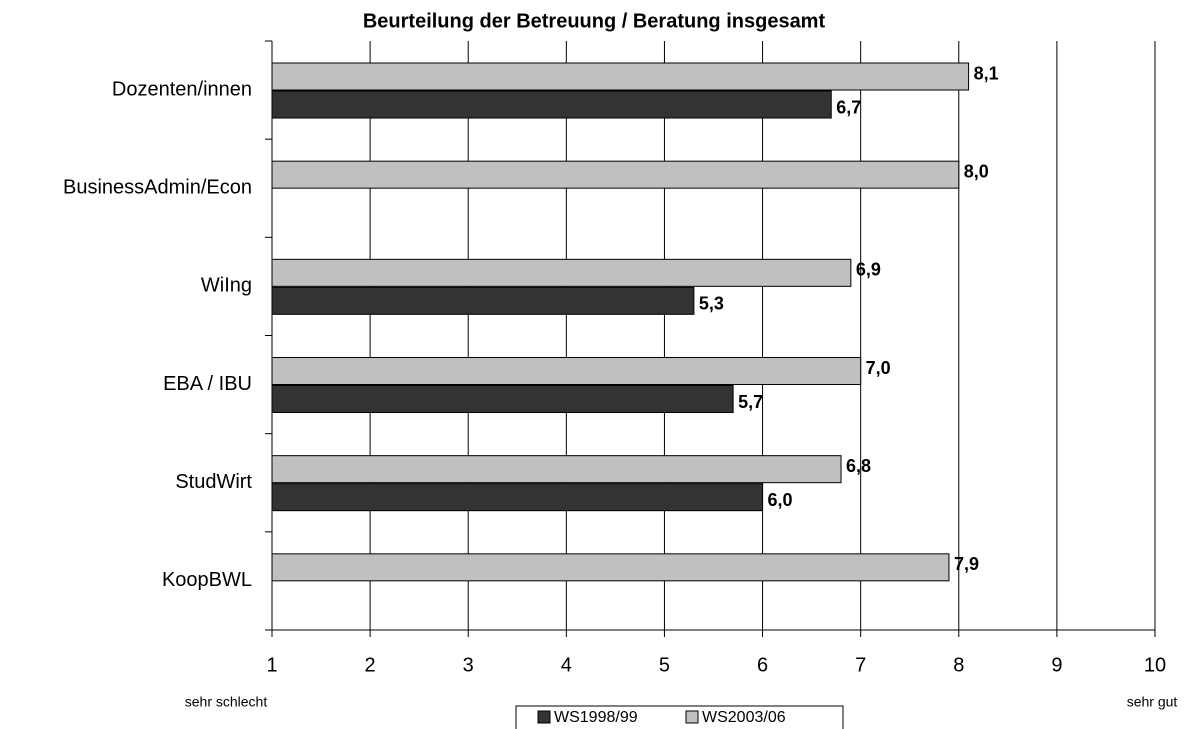  Describe the element at coordinates (213, 482) in the screenshot. I see `y-tick-label: StudWirt` at that location.